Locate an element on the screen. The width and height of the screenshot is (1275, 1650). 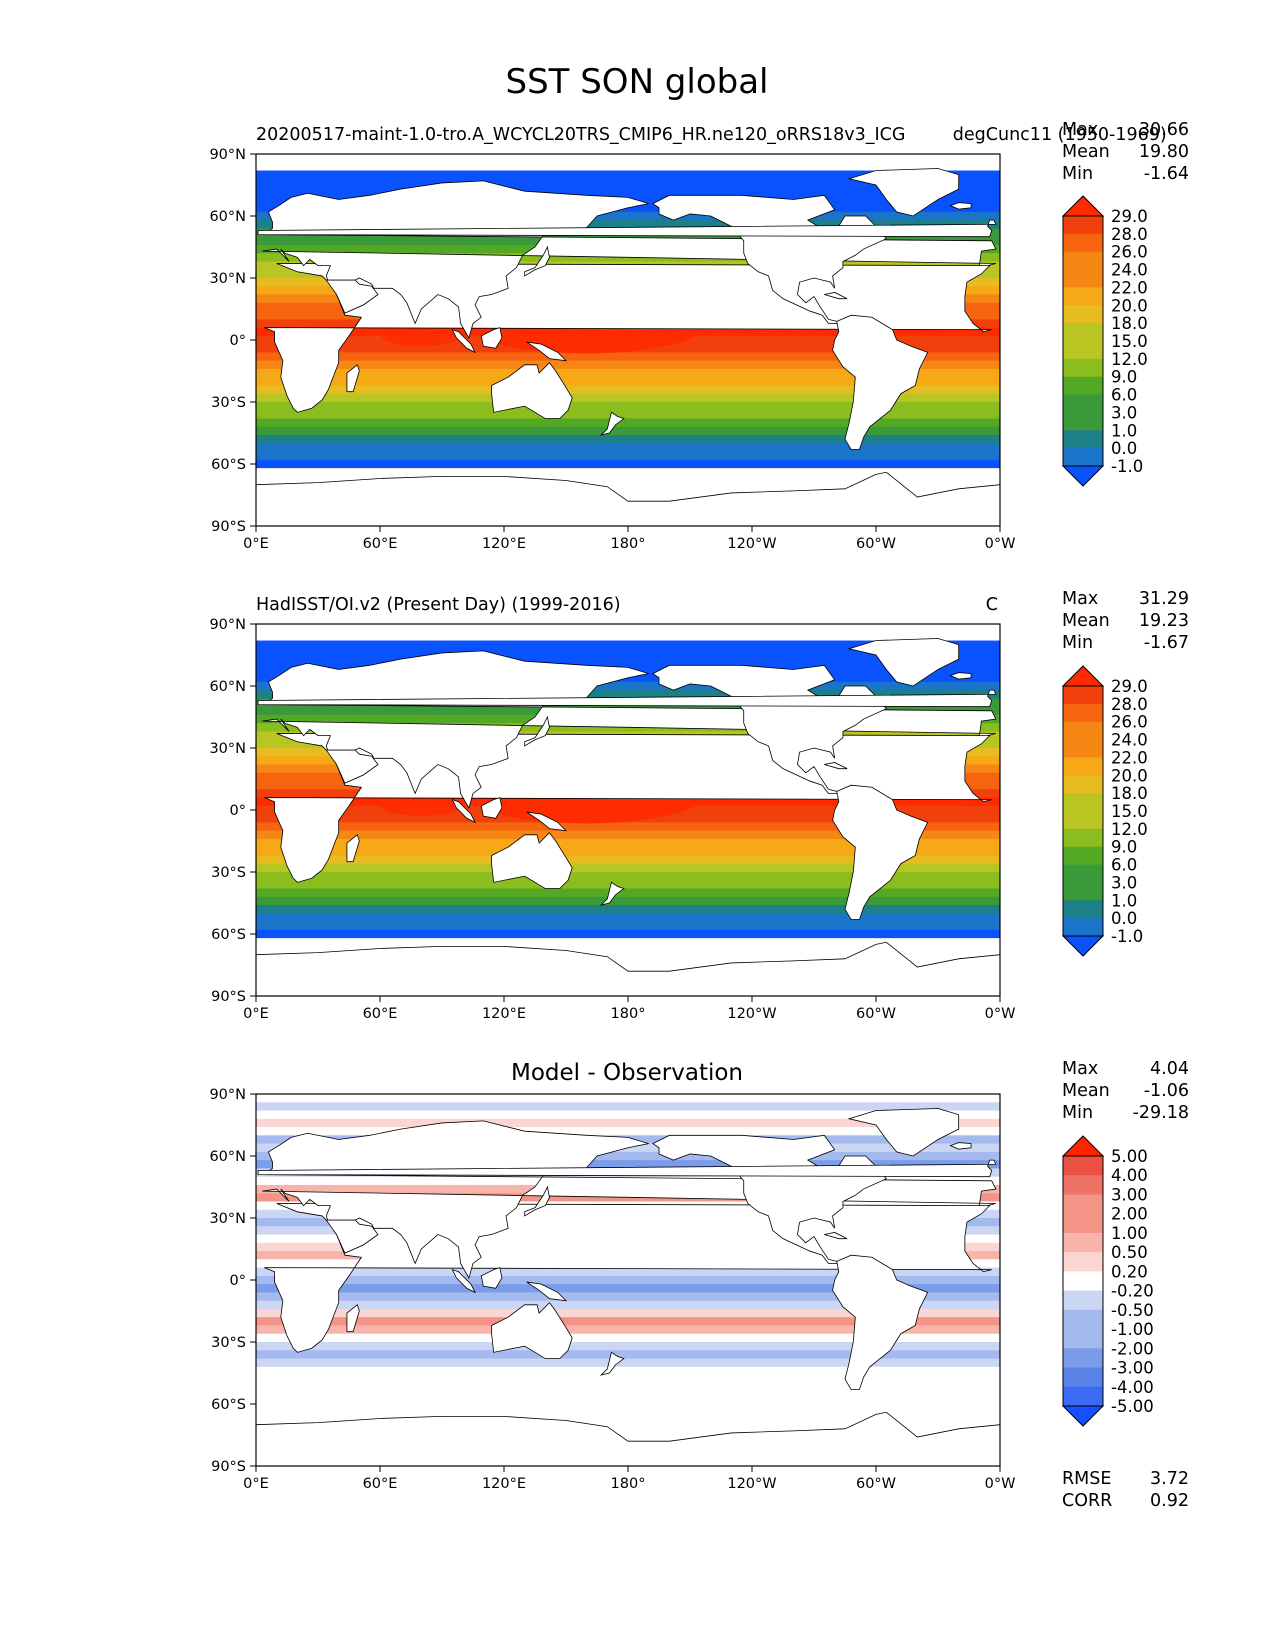
lat-tick-label: 90°S is located at coordinates (228, 997).